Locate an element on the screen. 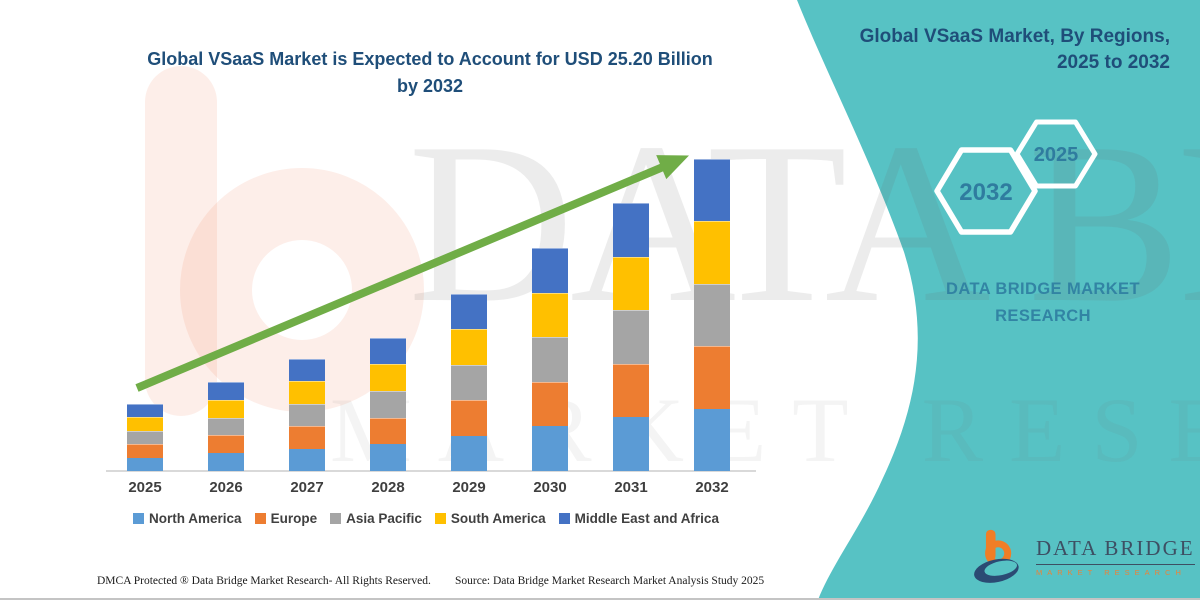 The image size is (1200, 600). legend-swatch-south-america is located at coordinates (440, 518).